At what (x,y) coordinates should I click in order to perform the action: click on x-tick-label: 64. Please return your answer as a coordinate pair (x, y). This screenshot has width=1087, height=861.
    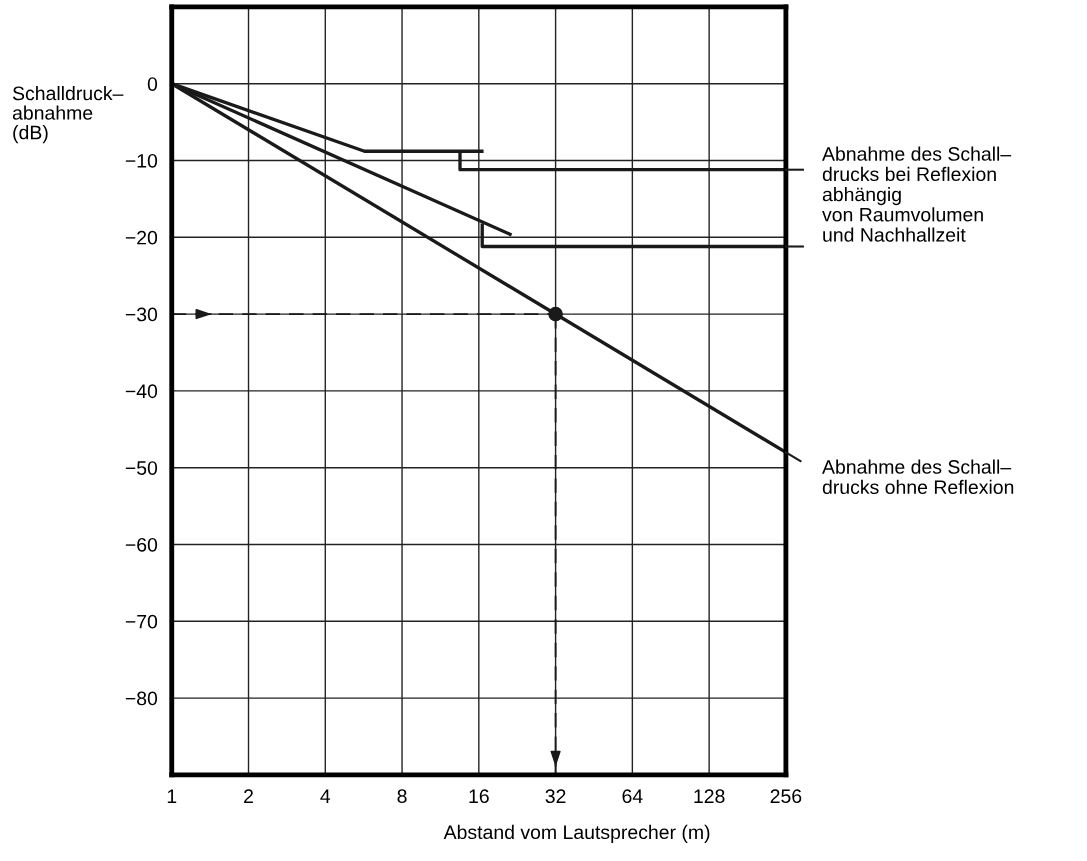
    Looking at the image, I should click on (632, 796).